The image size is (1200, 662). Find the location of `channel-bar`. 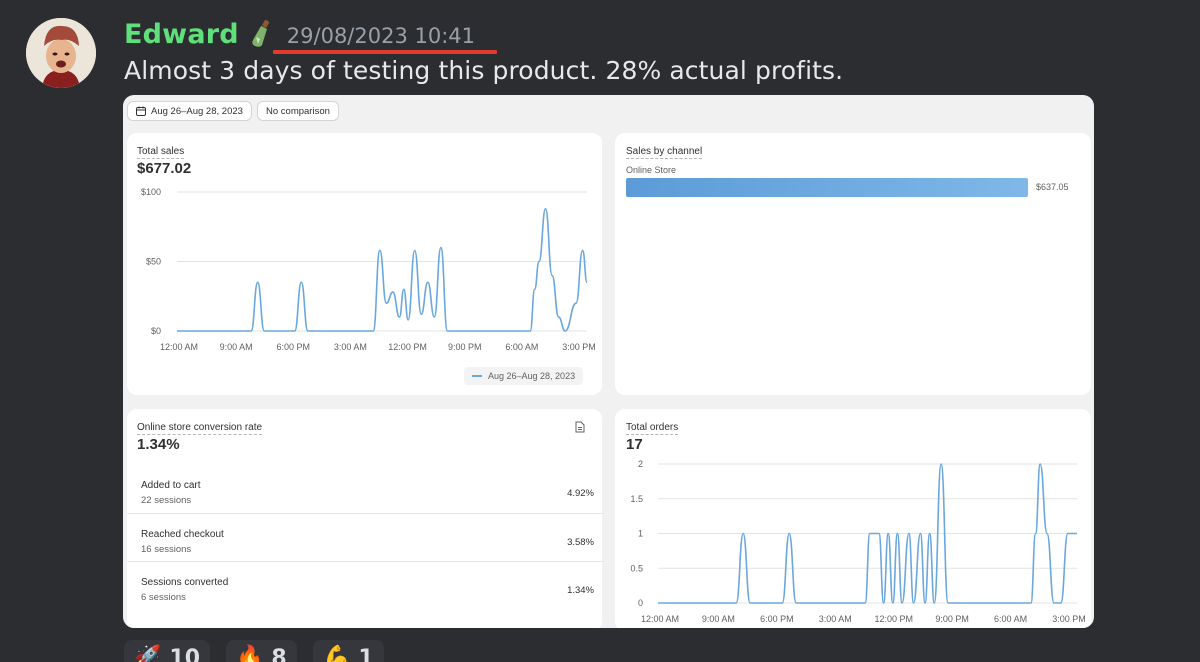

channel-bar is located at coordinates (827, 187).